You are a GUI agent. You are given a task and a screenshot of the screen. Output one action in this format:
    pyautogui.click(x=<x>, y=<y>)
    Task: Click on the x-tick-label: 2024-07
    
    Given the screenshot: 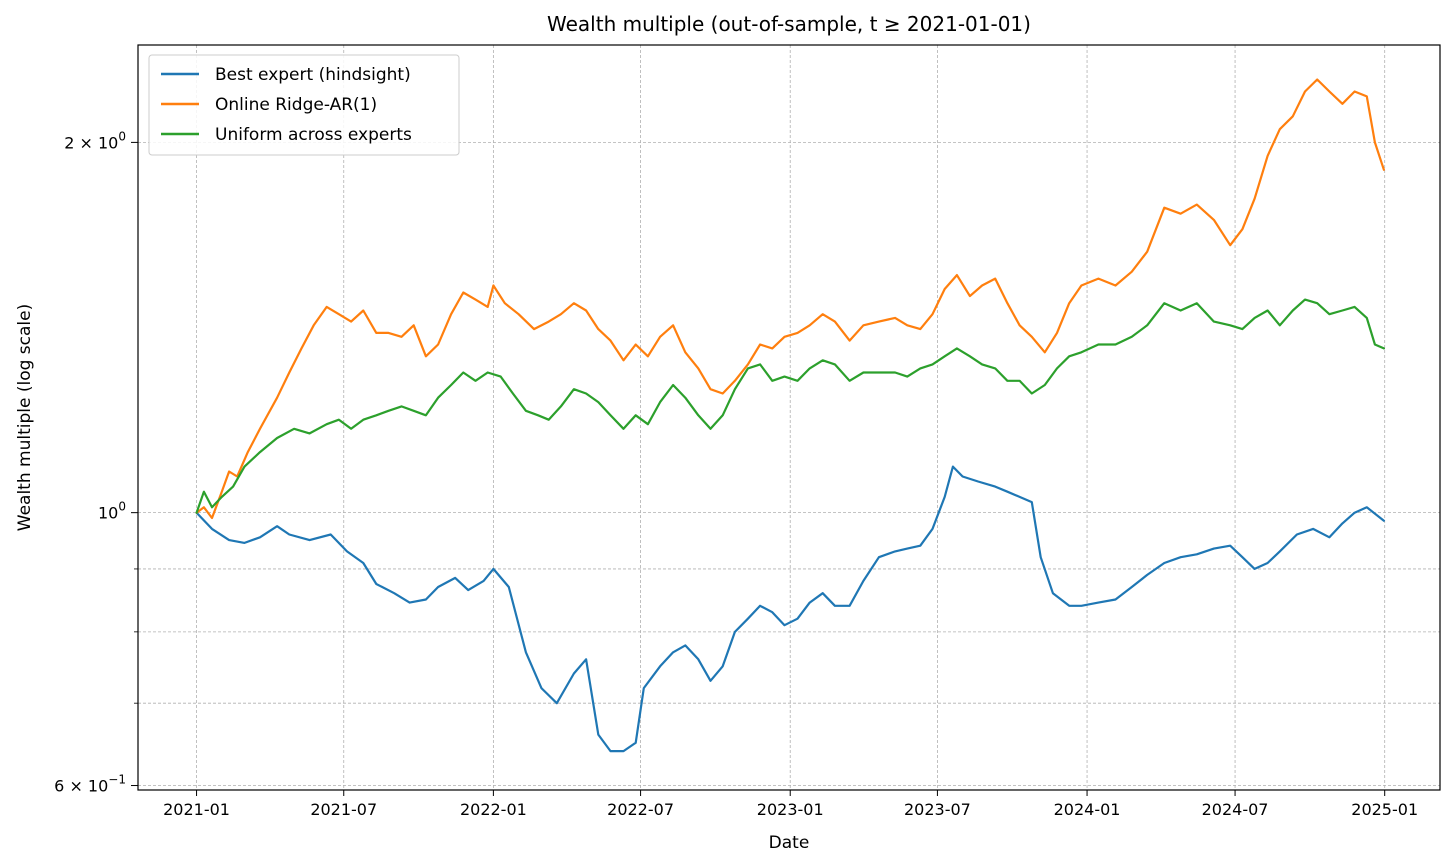 What is the action you would take?
    pyautogui.click(x=1235, y=809)
    